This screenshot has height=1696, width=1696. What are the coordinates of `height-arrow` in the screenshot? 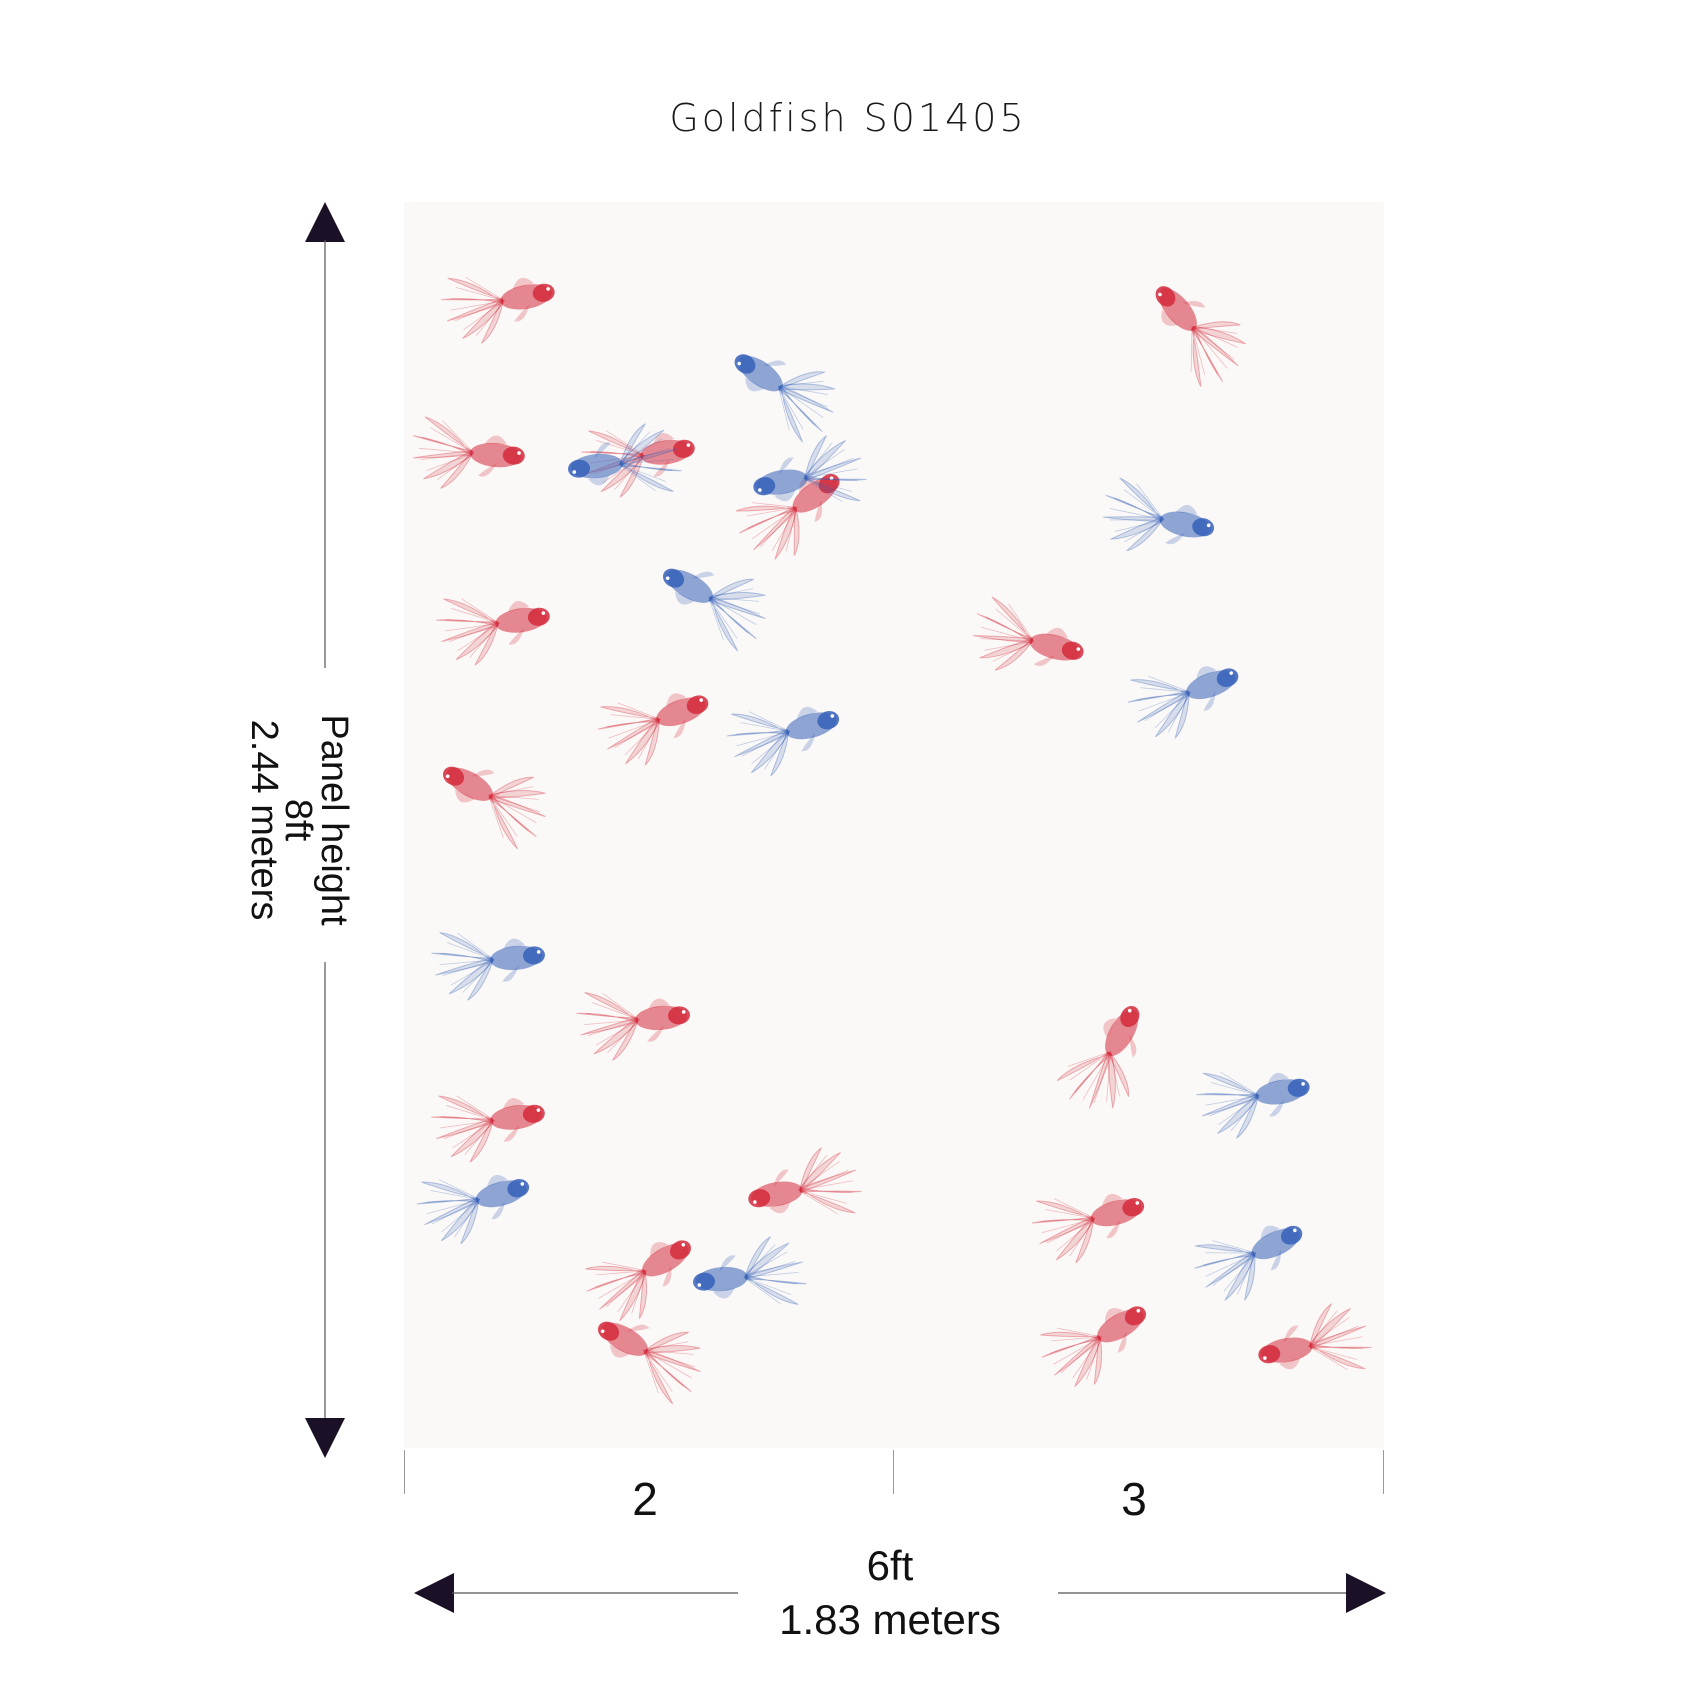 It's located at (325, 830).